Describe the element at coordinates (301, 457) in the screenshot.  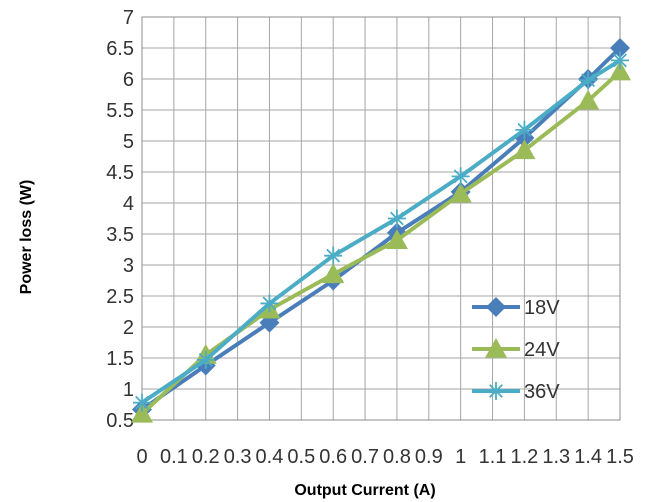
I see `x-tick-label: 0.5` at that location.